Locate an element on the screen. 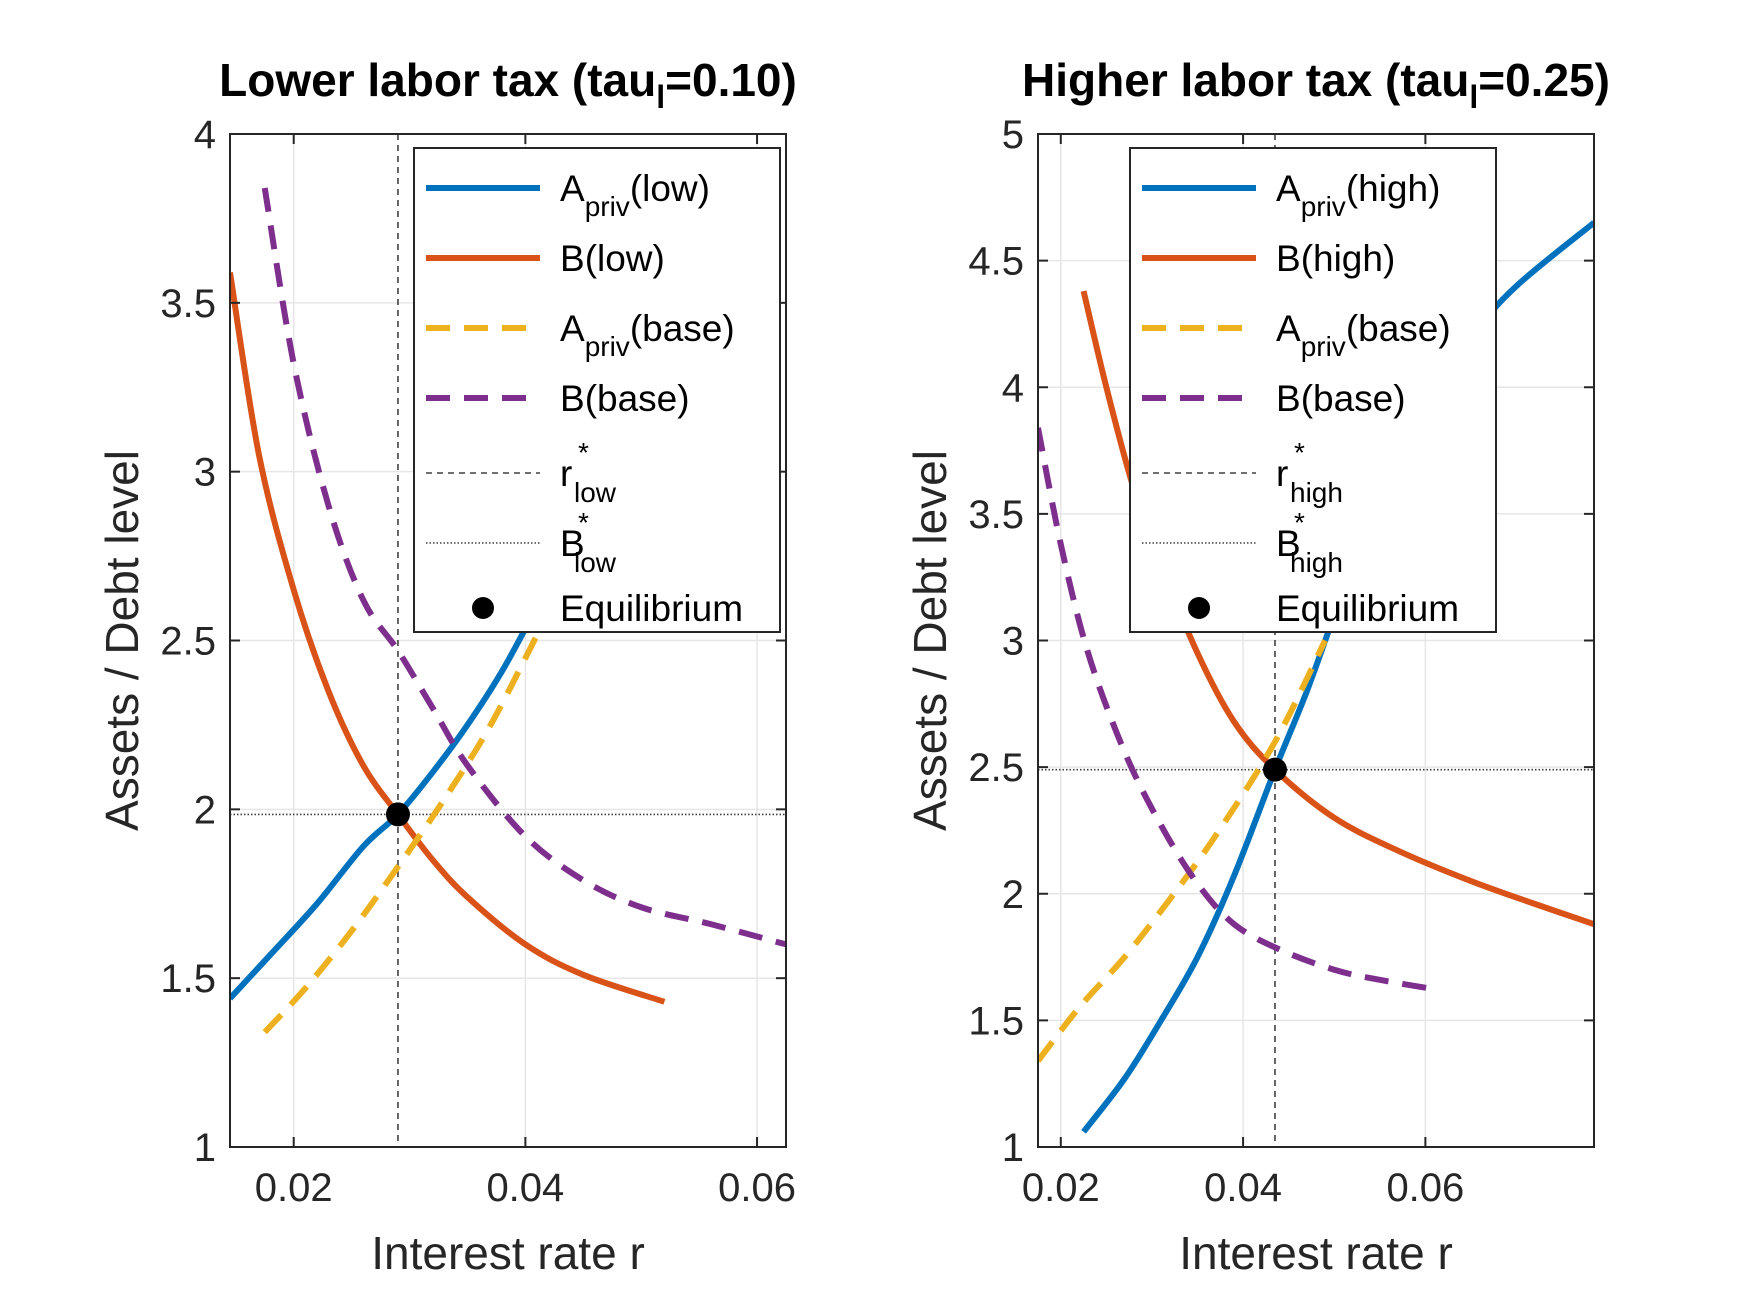 The height and width of the screenshot is (1313, 1750). series-line-bbase is located at coordinates (1239, 710).